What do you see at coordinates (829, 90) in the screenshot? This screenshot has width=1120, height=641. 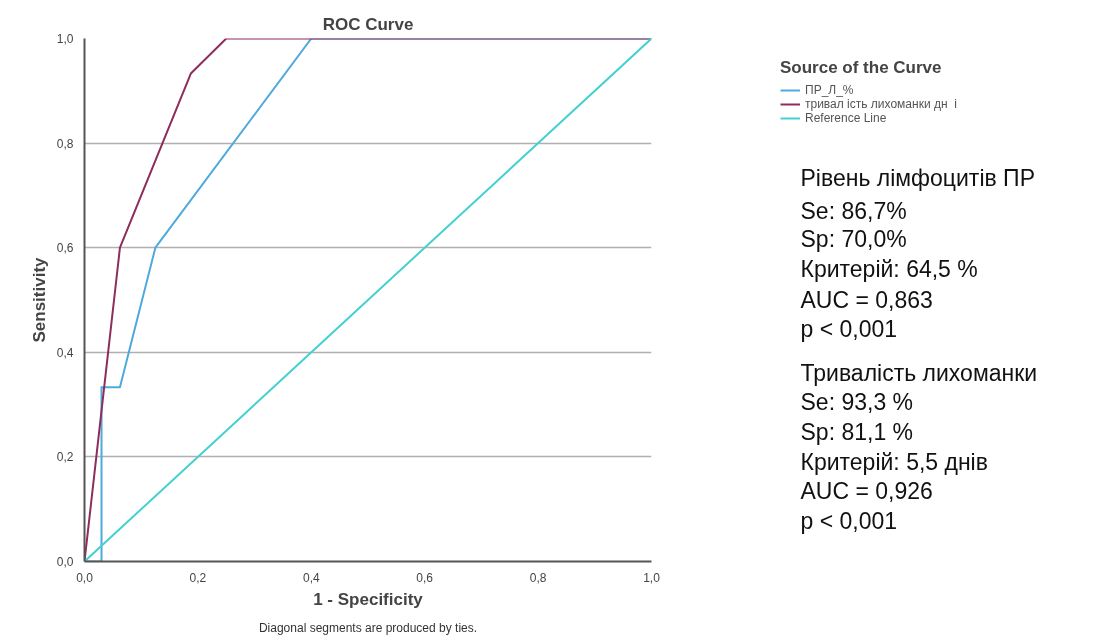 I see `legend-label: ПР_Л_%` at bounding box center [829, 90].